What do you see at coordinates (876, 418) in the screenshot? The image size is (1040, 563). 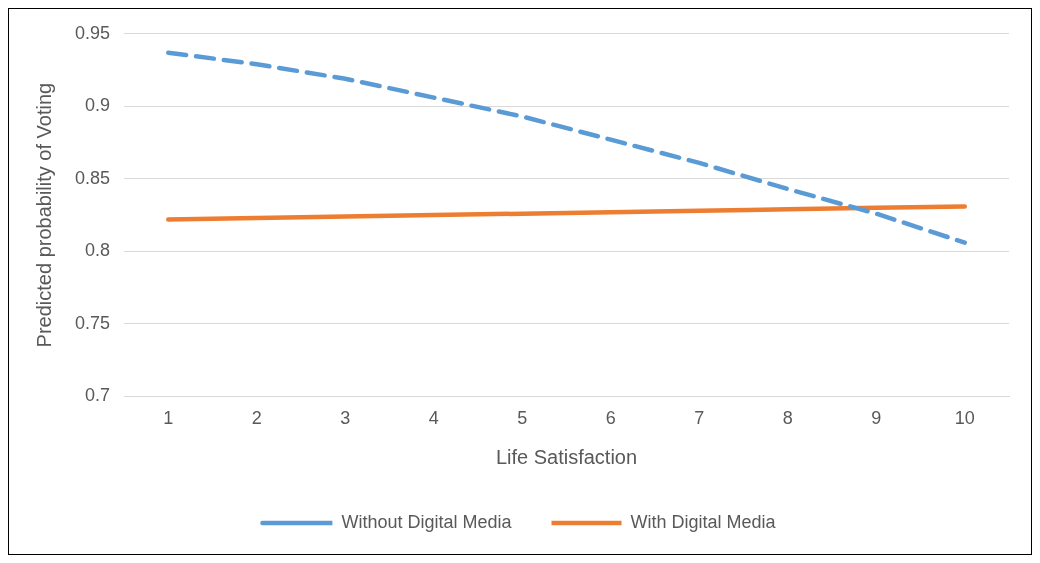 I see `x-tick-label: 9` at bounding box center [876, 418].